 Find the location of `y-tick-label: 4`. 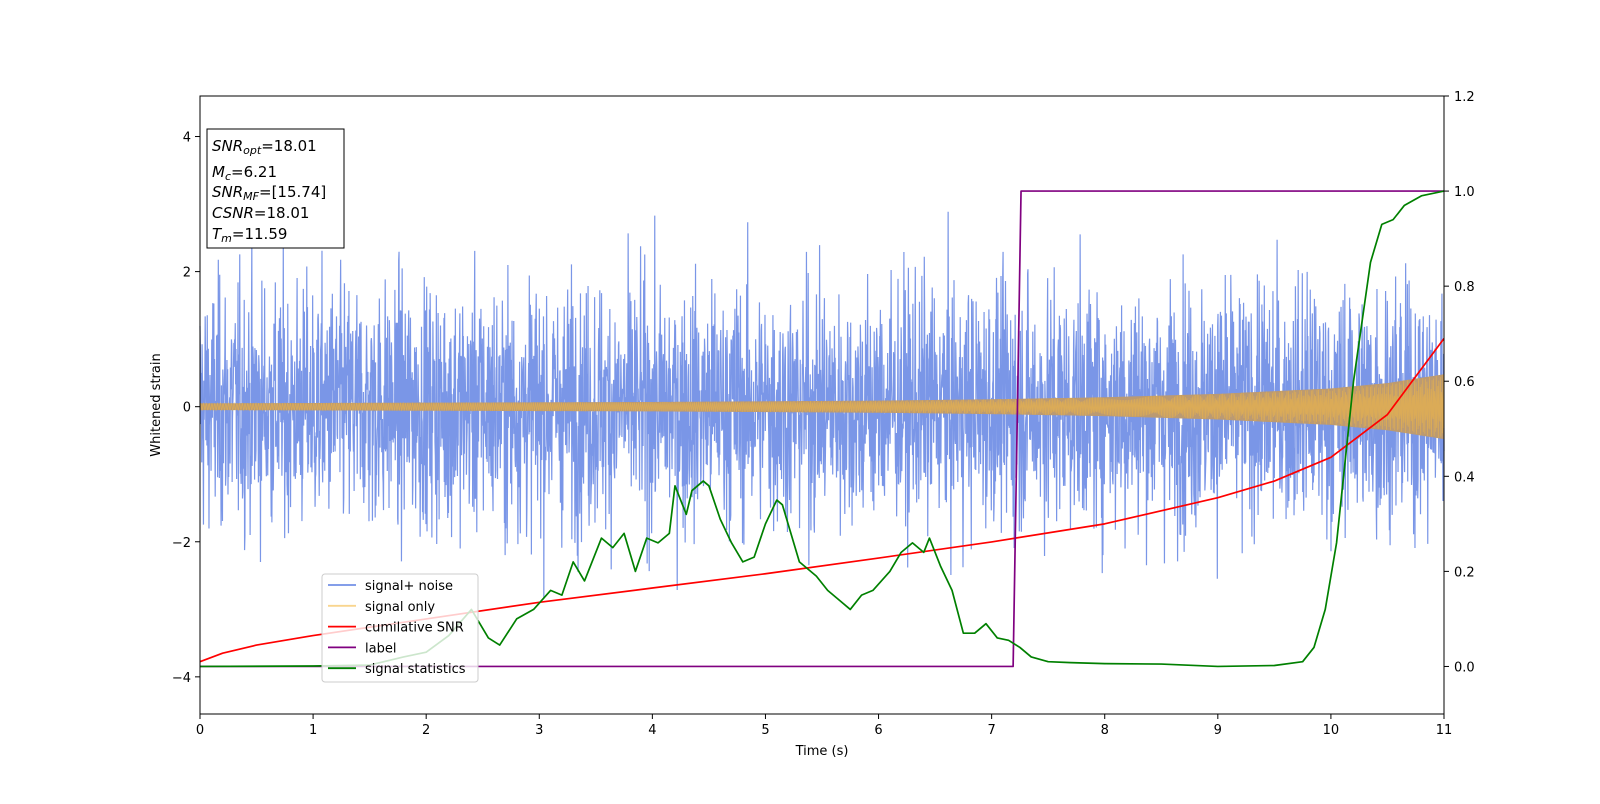

y-tick-label: 4 is located at coordinates (187, 138).